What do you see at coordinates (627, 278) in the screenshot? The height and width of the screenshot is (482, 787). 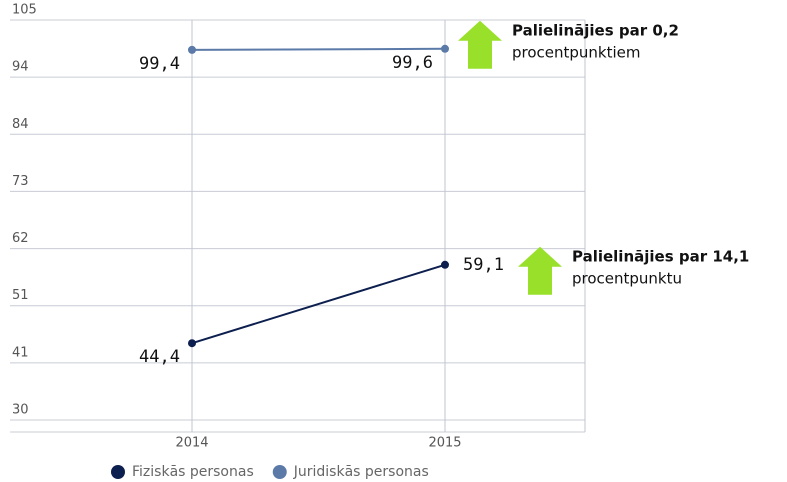 I see `annotation: procentpunktu` at bounding box center [627, 278].